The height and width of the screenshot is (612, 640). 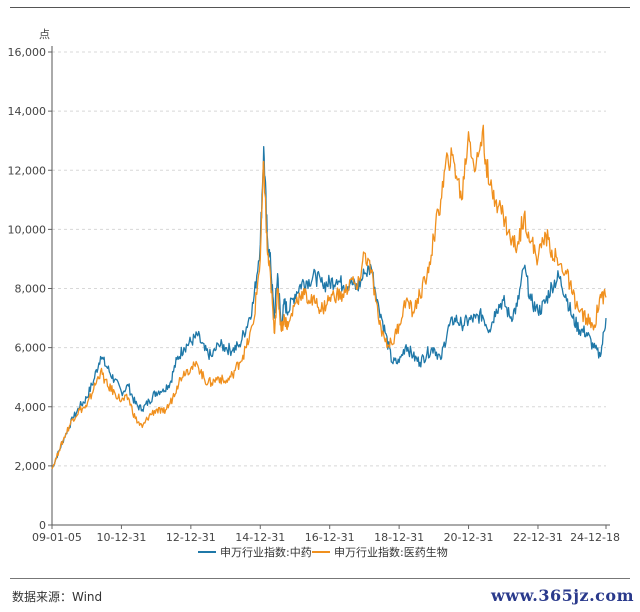 I want to click on watermark: www.365jz.com, so click(x=562, y=595).